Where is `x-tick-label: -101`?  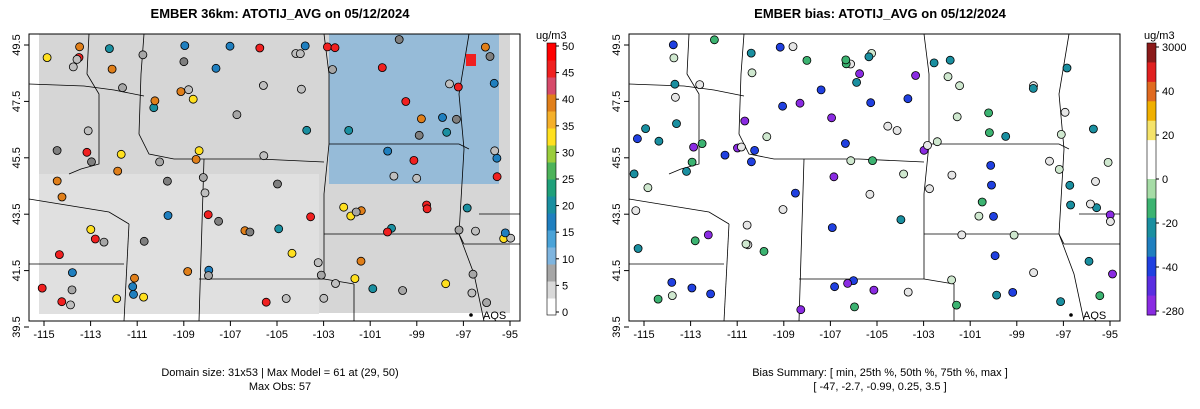 x-tick-label: -101 is located at coordinates (970, 335).